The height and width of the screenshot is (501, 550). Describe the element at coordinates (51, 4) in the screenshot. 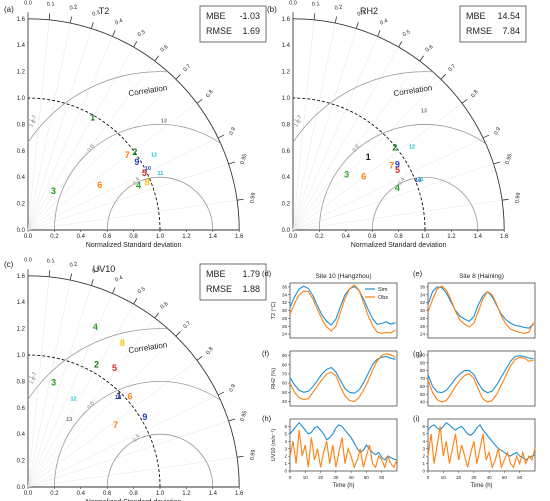

I see `corr-tick-label: 0.1` at that location.